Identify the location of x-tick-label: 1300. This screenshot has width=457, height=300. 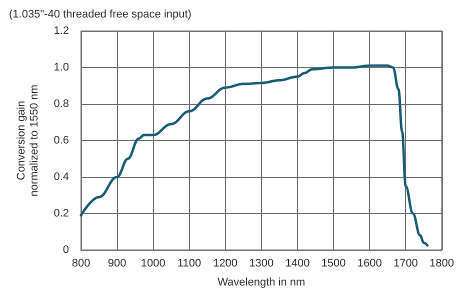
(261, 264).